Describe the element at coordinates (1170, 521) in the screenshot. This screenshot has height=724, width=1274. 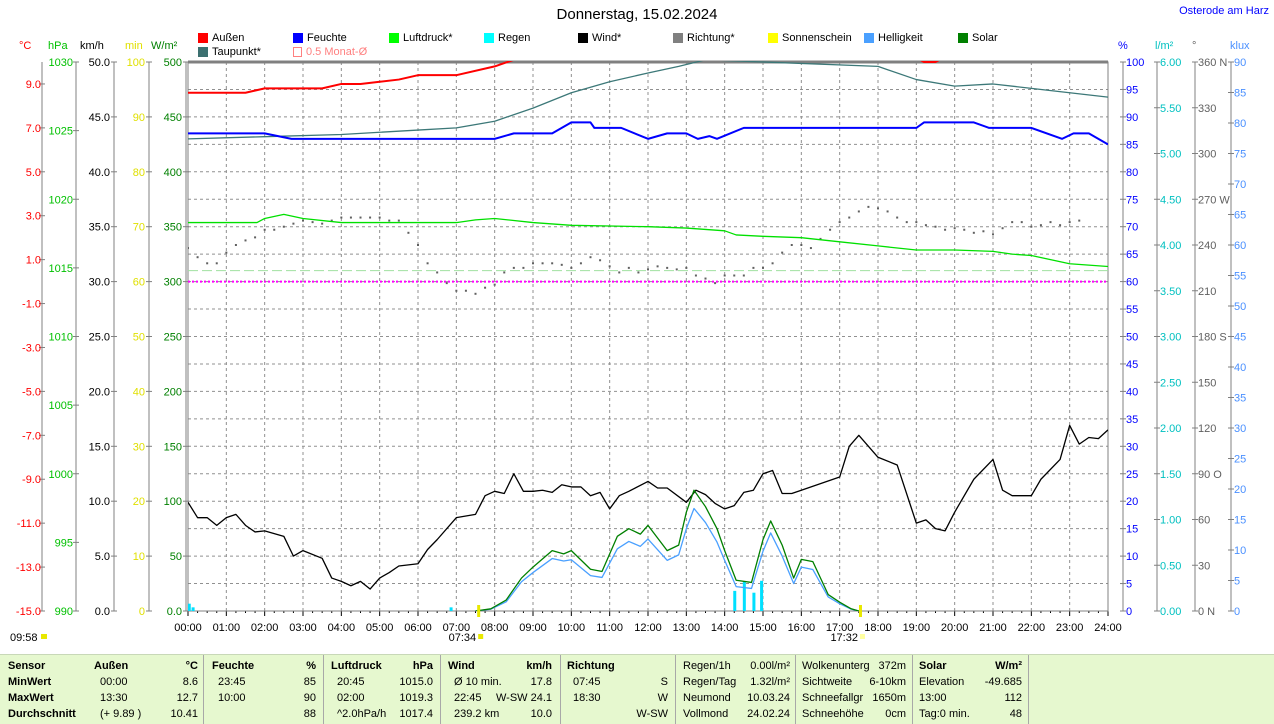
I see `axis-tick-label-lm2: 1.00` at that location.